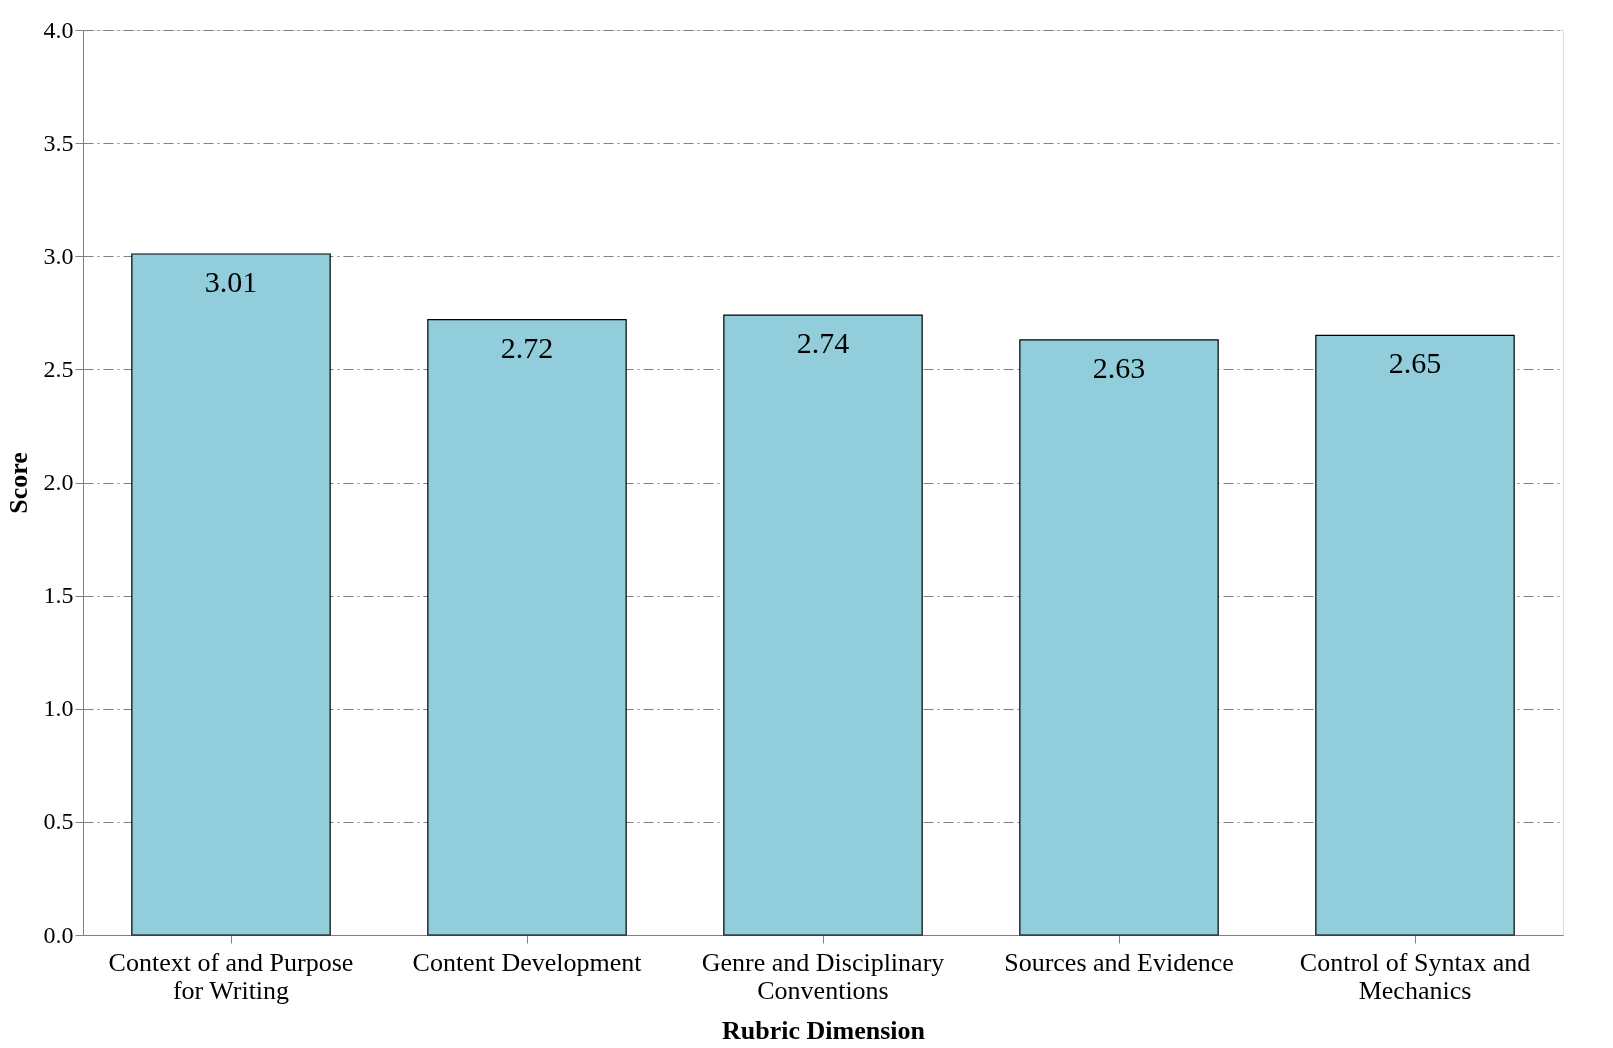  What do you see at coordinates (231, 281) in the screenshot?
I see `data-label: 3.01` at bounding box center [231, 281].